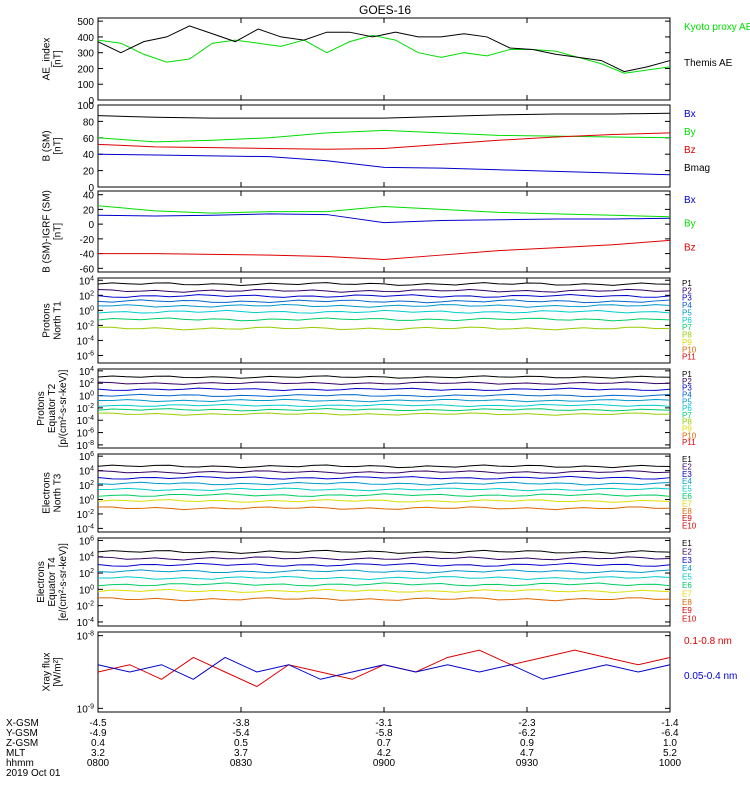  I want to click on y-tick-label: 10⁻⁹, so click(85, 709).